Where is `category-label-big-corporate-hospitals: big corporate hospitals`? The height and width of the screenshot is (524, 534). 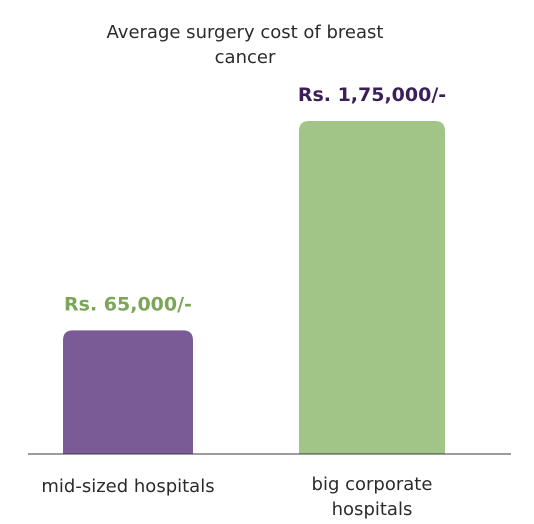
category-label-big-corporate-hospitals: big corporate hospitals is located at coordinates (372, 497).